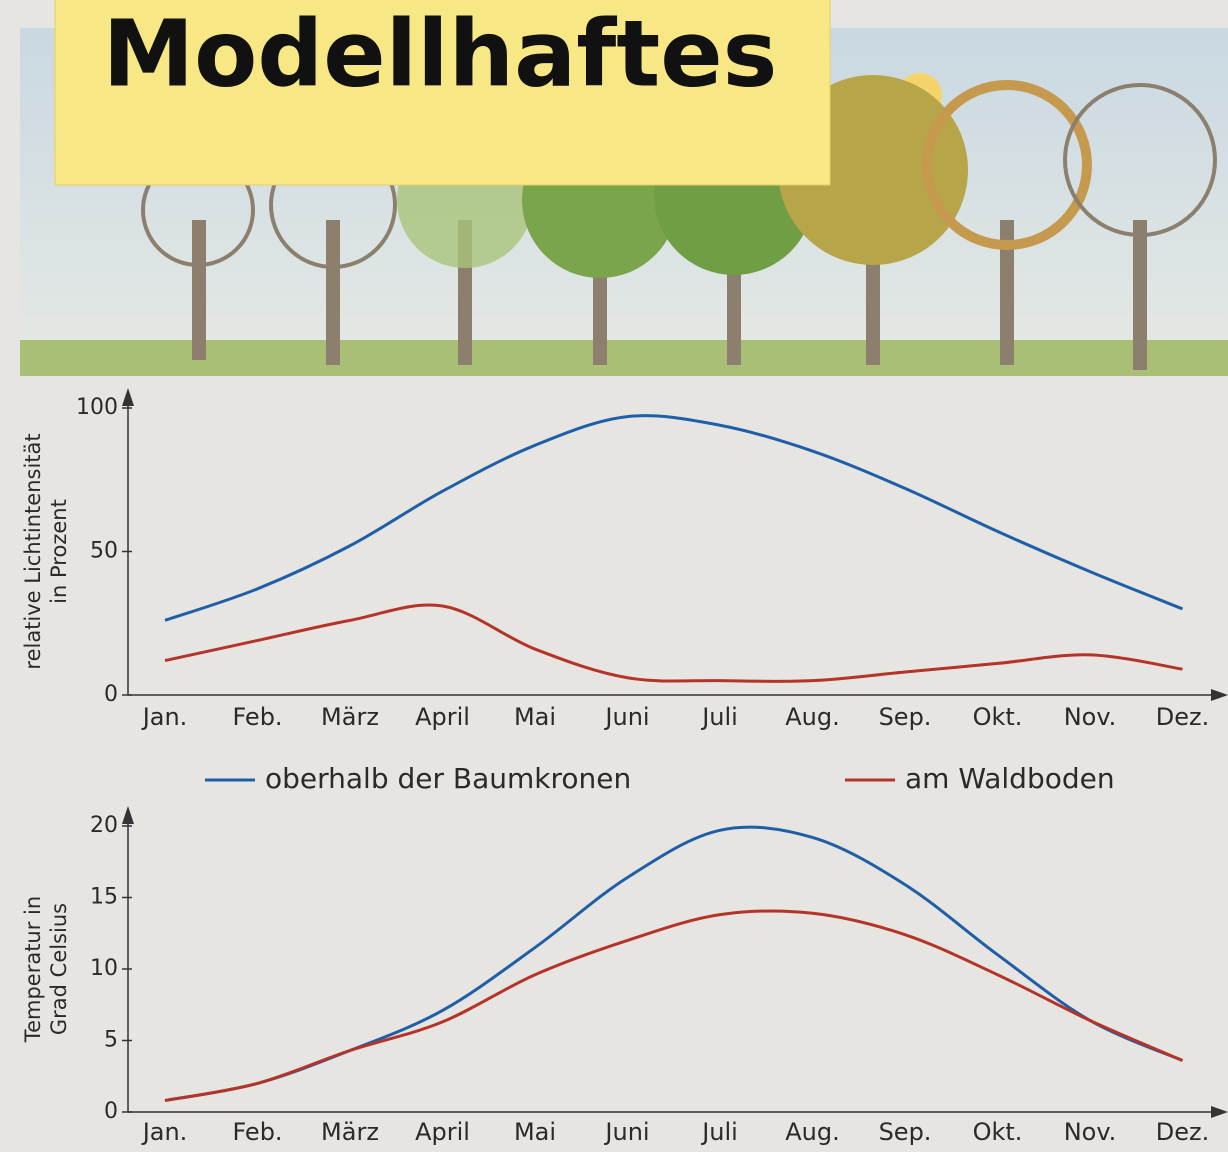  I want to click on y-tick-label: 15, so click(104, 897).